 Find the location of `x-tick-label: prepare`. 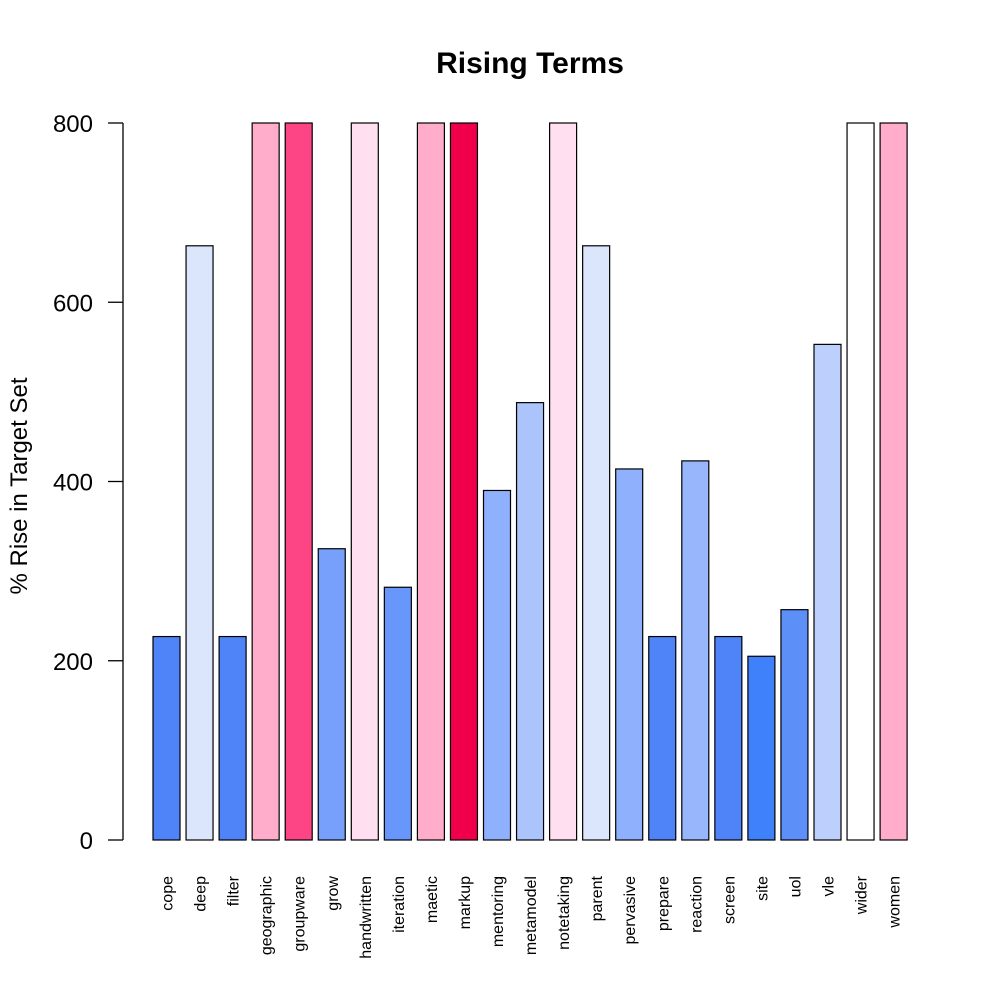

x-tick-label: prepare is located at coordinates (663, 903).